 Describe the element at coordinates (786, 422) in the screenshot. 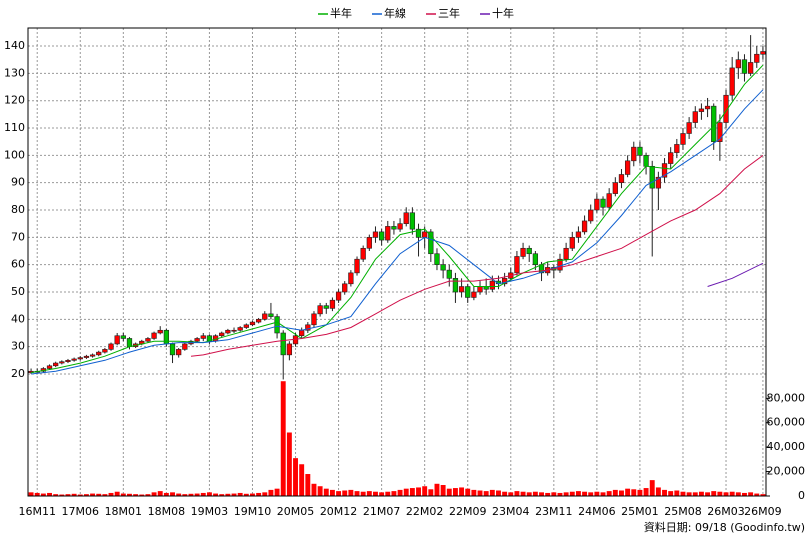

I see `y2-tick-label: 60,000` at that location.